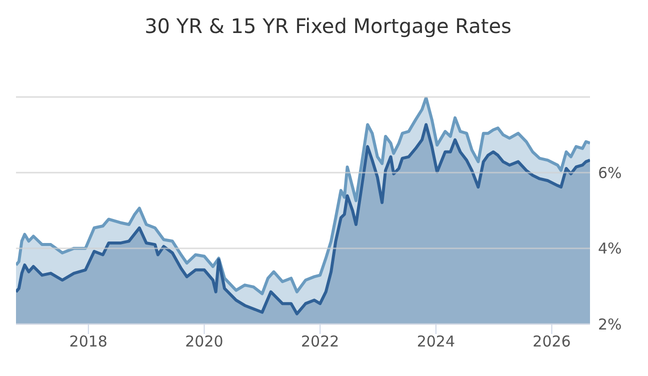 Image resolution: width=648 pixels, height=376 pixels. I want to click on x-tick-label: 2020, so click(204, 341).